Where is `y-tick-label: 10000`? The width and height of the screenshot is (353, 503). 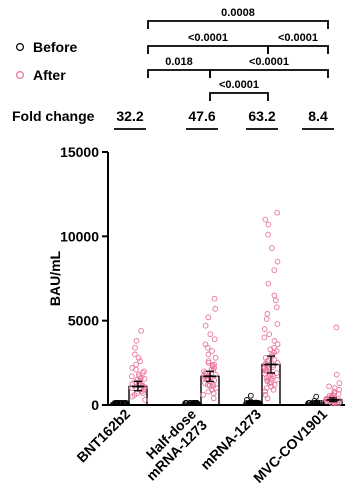
y-tick-label: 10000 is located at coordinates (79, 236).